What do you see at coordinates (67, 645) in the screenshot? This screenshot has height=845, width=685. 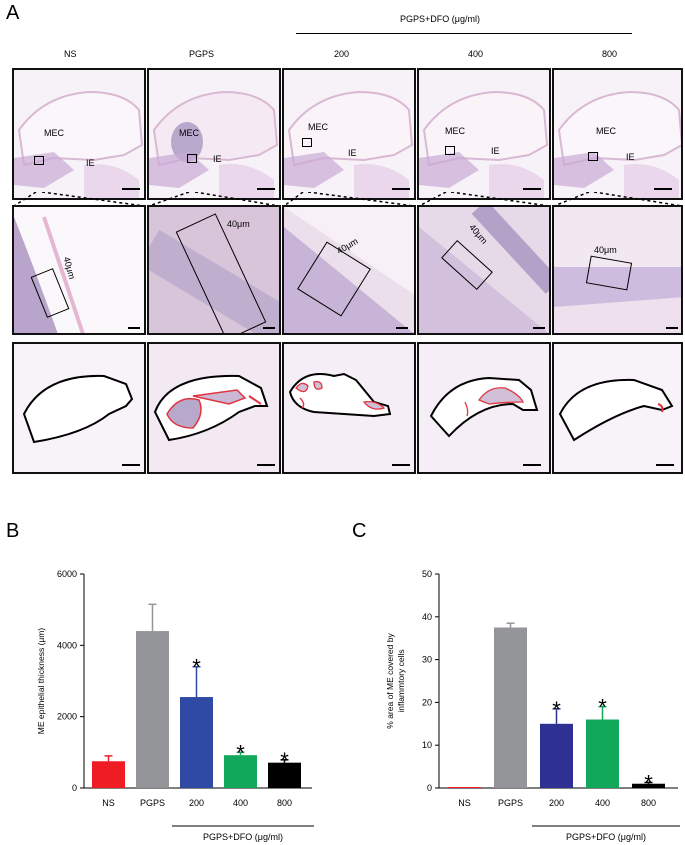 I see `y-tick-label: 4000` at bounding box center [67, 645].